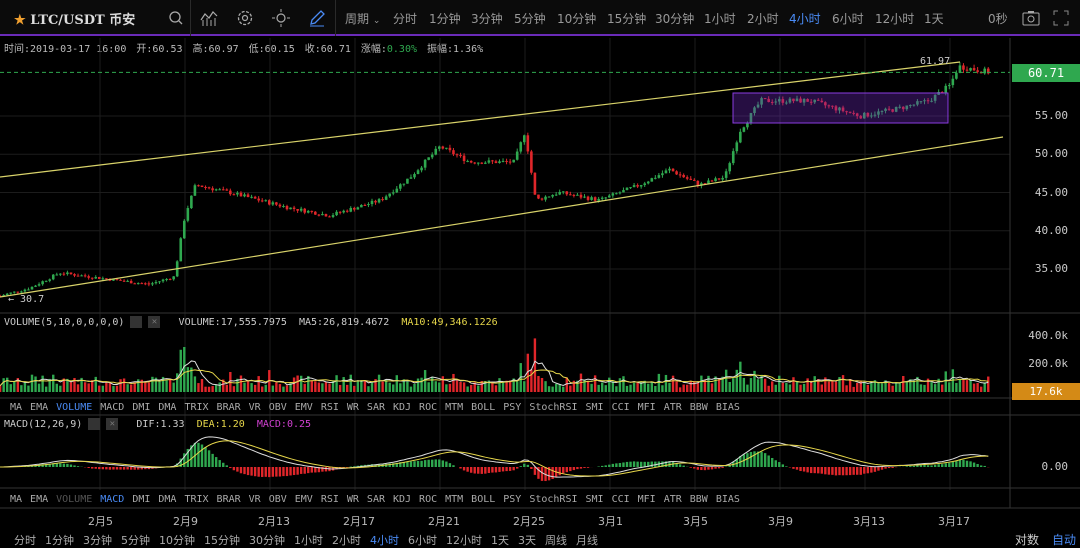  I want to click on bottom-period-14: 周线, so click(556, 540).